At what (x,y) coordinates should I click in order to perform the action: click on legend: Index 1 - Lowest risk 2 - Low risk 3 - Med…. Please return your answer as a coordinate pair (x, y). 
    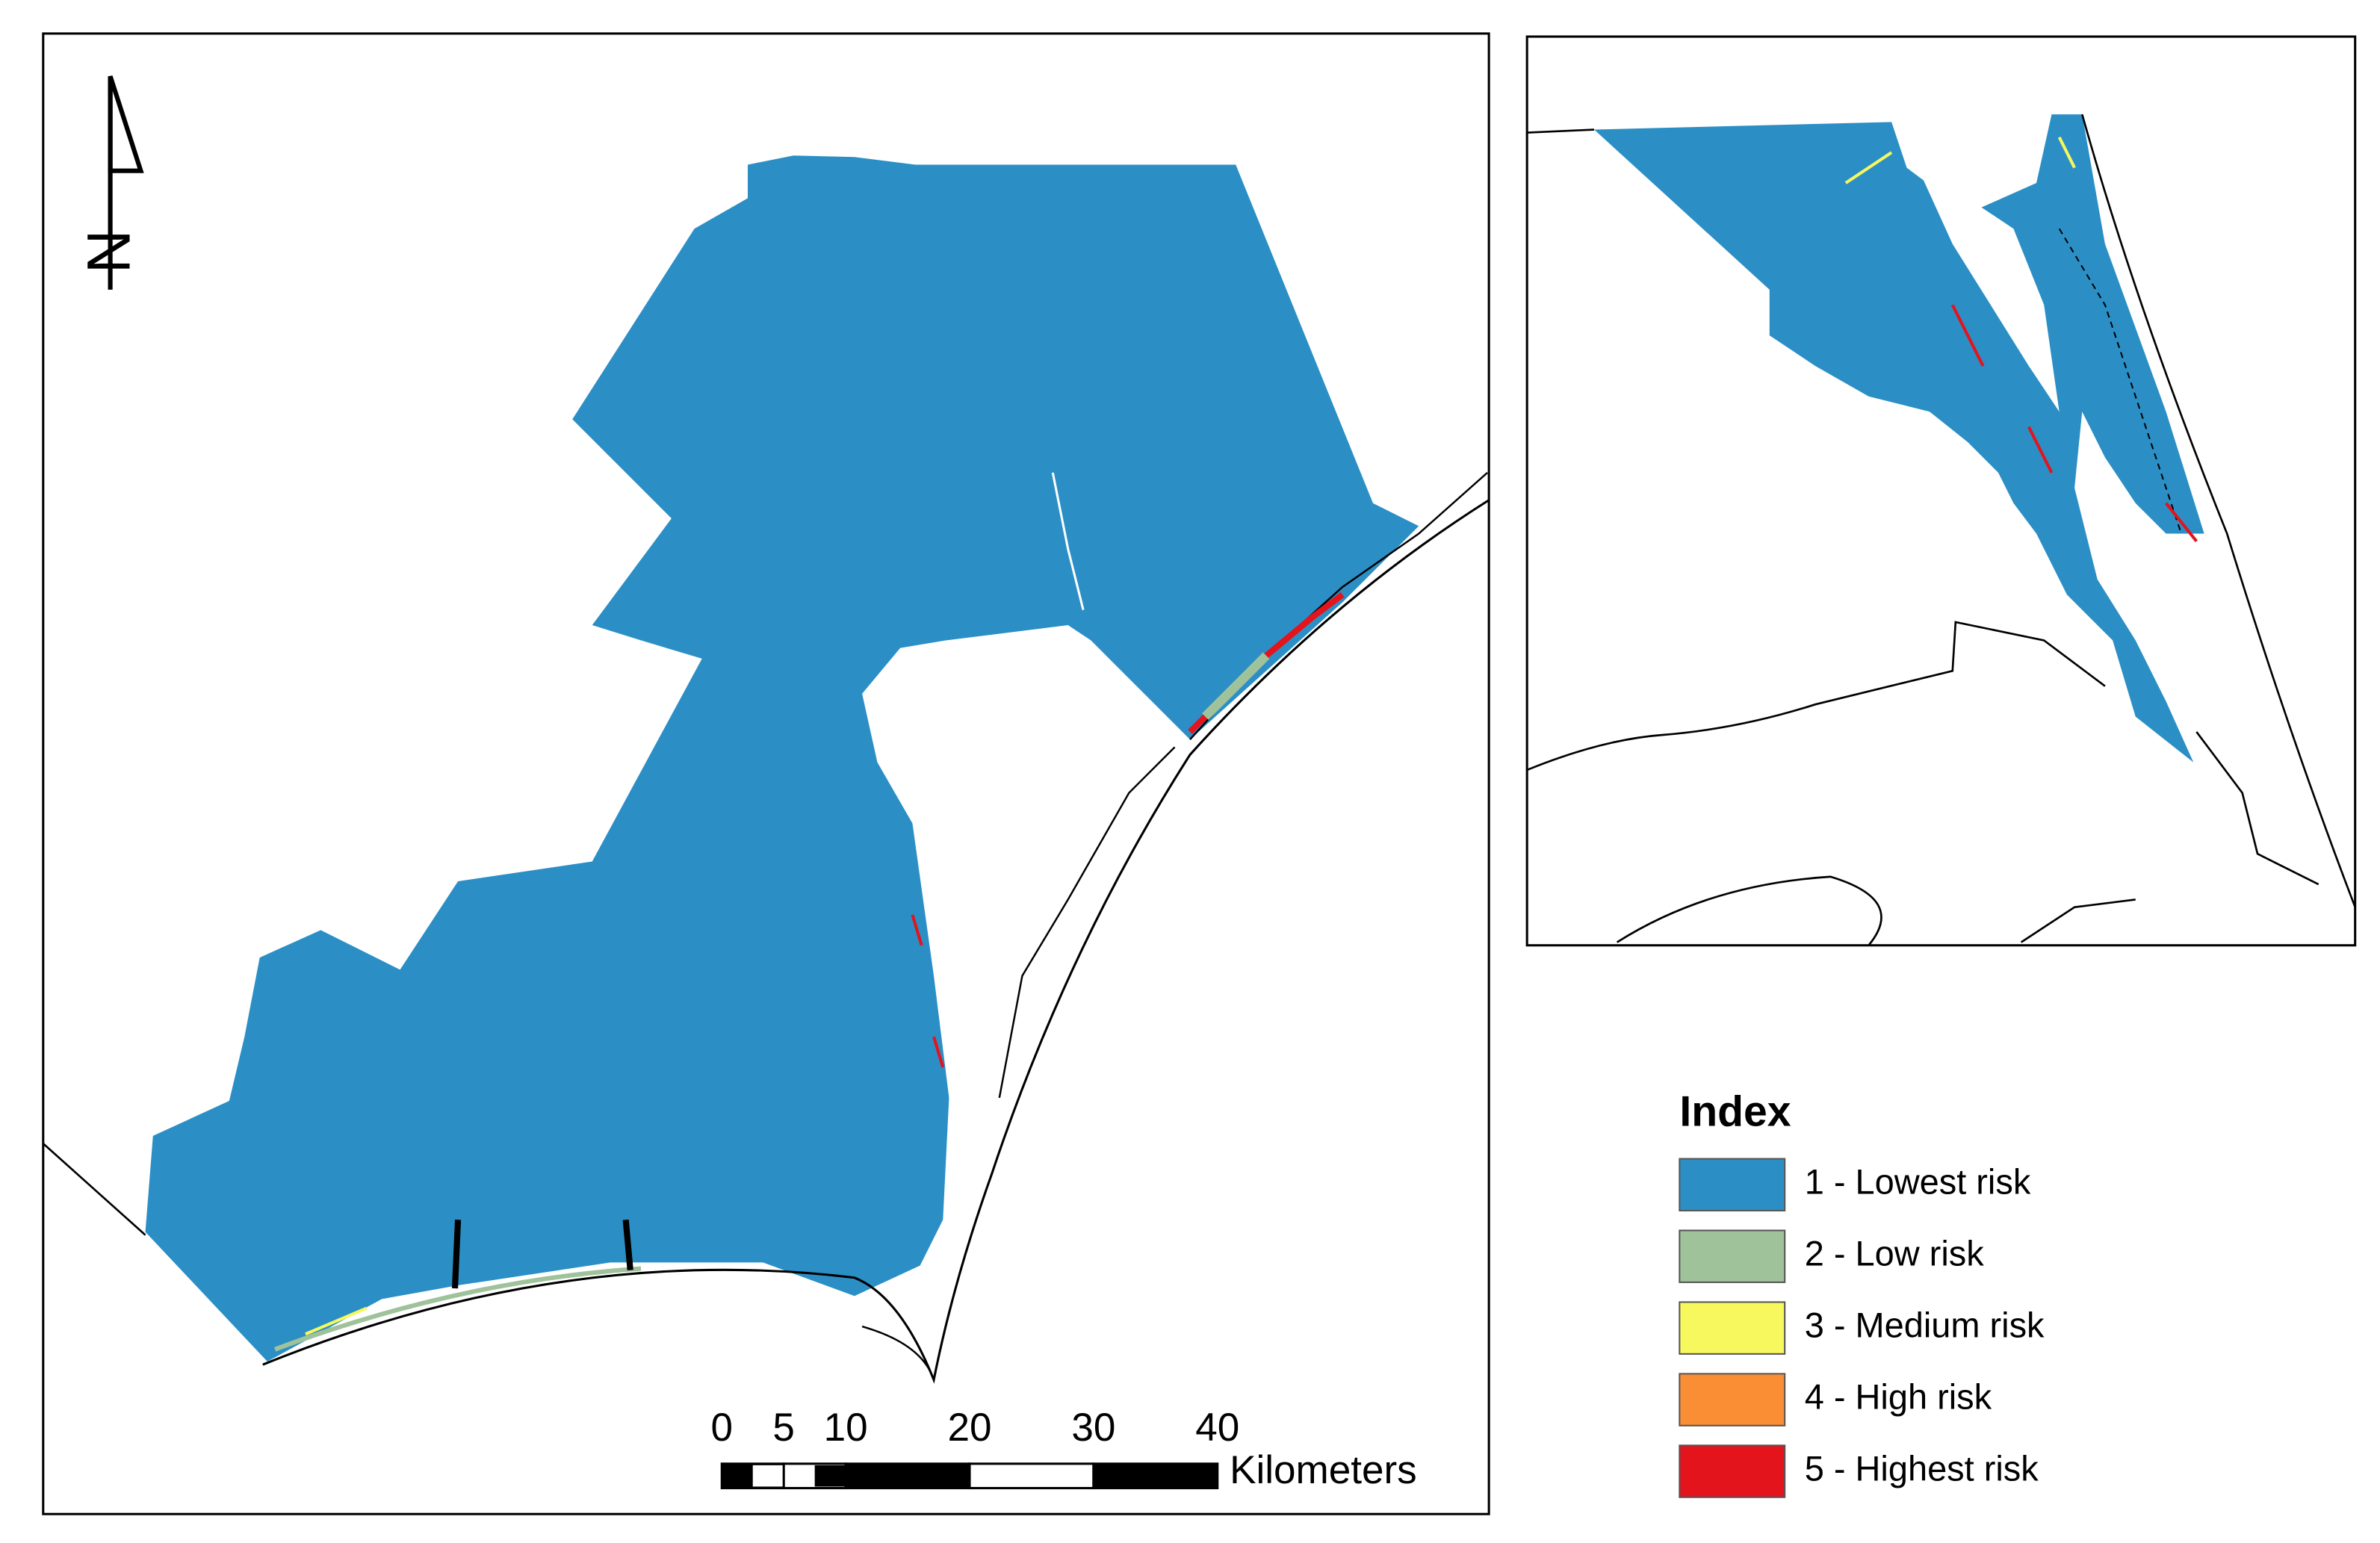
    Looking at the image, I should click on (1862, 1292).